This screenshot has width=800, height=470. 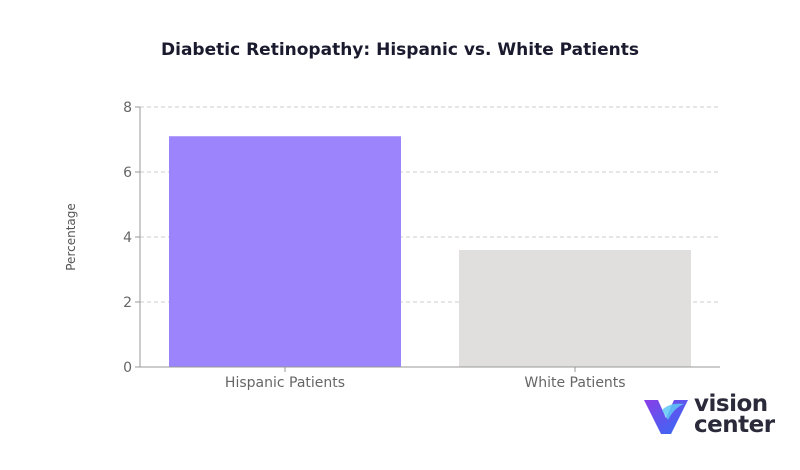 What do you see at coordinates (666, 417) in the screenshot?
I see `vision-center-logo-icon` at bounding box center [666, 417].